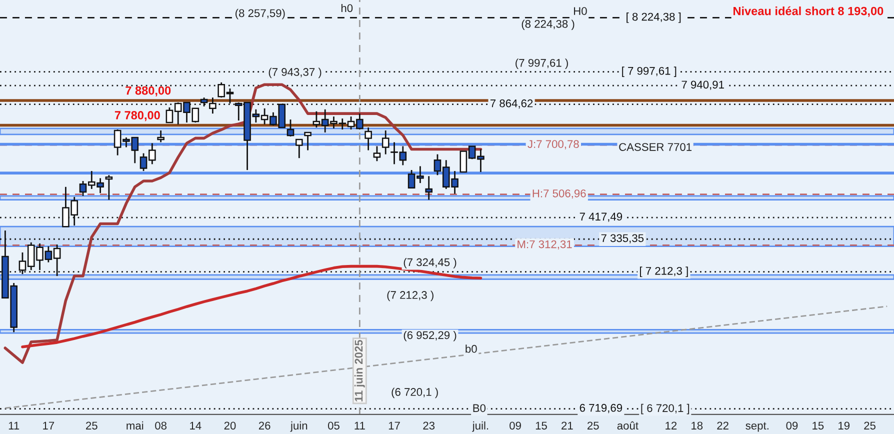  Describe the element at coordinates (545, 245) in the screenshot. I see `ref-line-label: M:7 312,31` at that location.